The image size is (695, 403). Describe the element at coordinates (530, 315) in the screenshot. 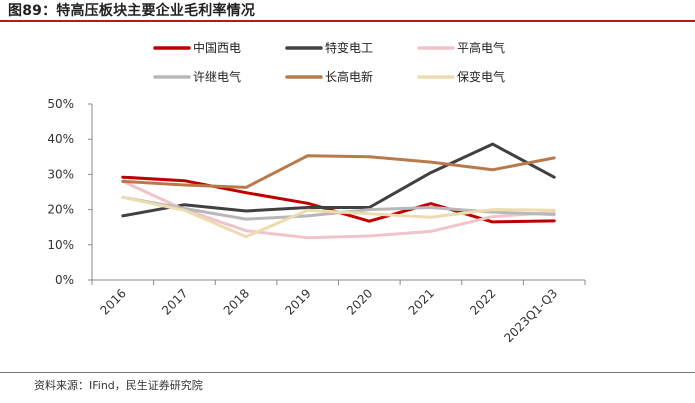

I see `x-tick-label: 2023Q1-Q3` at that location.